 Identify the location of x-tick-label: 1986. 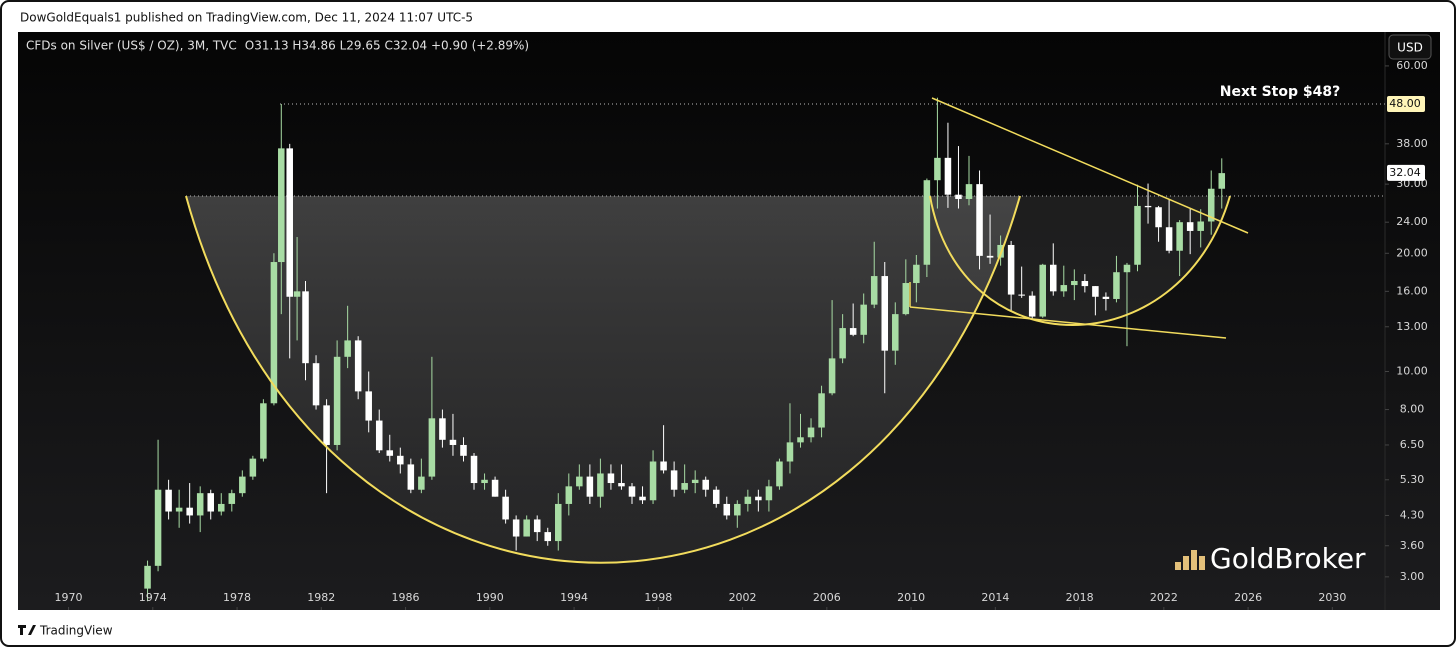
(406, 597).